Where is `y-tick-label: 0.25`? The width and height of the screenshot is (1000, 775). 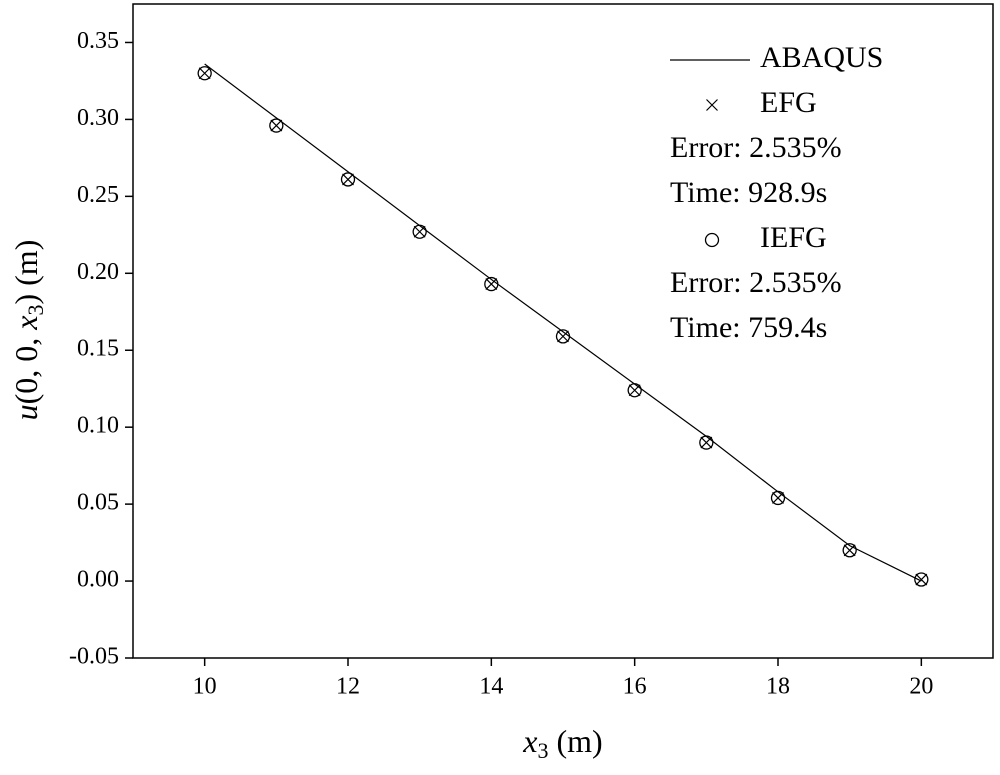
y-tick-label: 0.25 is located at coordinates (98, 195).